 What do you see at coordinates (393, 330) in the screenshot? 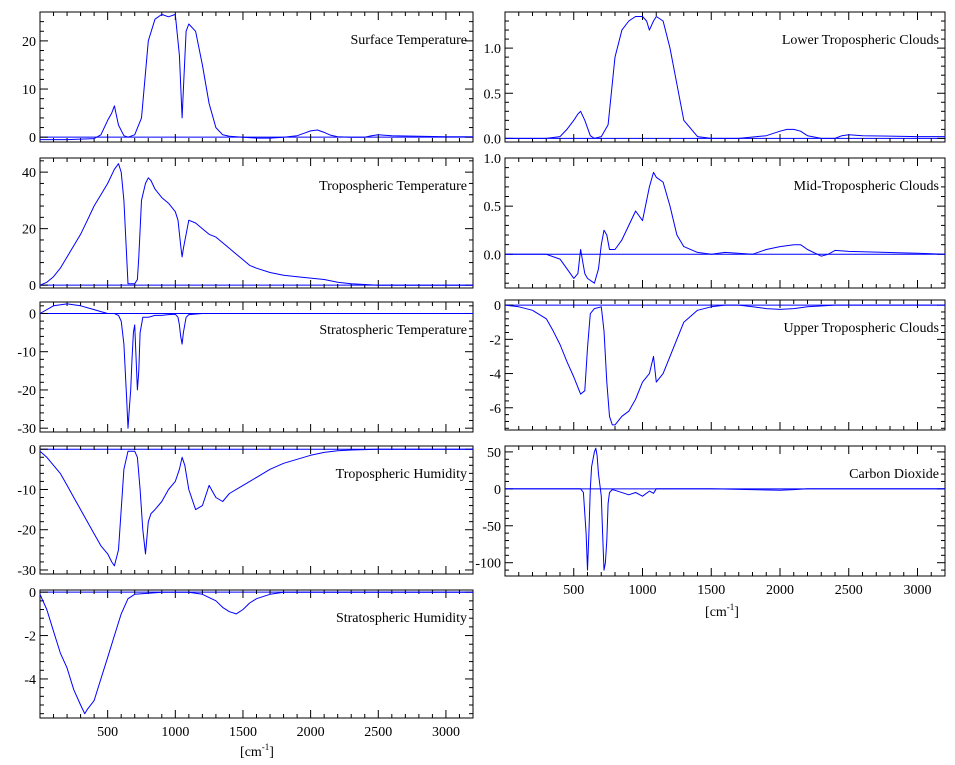
I see `stratospheric-temperature-title: Stratospheric Temperature` at bounding box center [393, 330].